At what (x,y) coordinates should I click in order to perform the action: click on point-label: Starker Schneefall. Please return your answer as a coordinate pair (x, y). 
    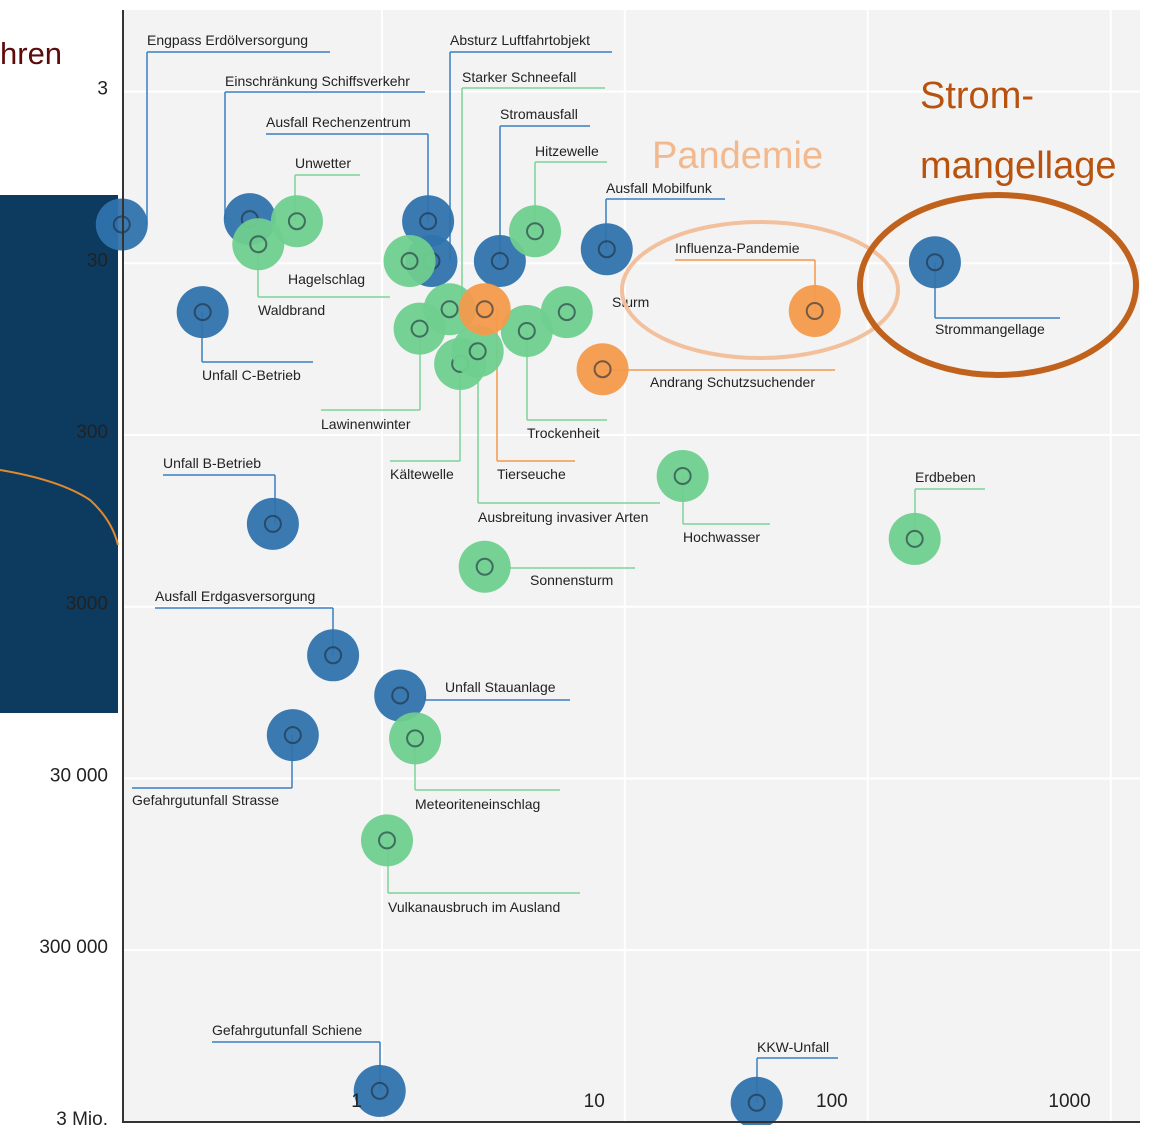
    Looking at the image, I should click on (519, 77).